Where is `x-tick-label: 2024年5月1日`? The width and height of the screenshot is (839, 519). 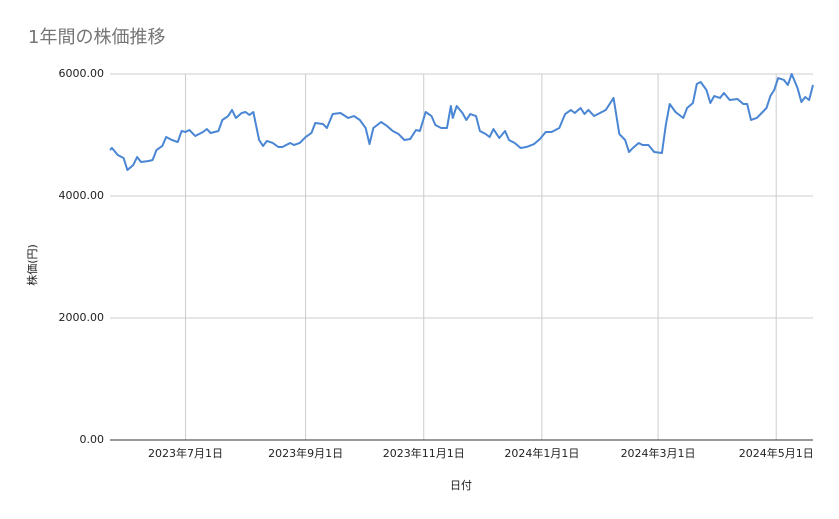
x-tick-label: 2024年5月1日 is located at coordinates (776, 453).